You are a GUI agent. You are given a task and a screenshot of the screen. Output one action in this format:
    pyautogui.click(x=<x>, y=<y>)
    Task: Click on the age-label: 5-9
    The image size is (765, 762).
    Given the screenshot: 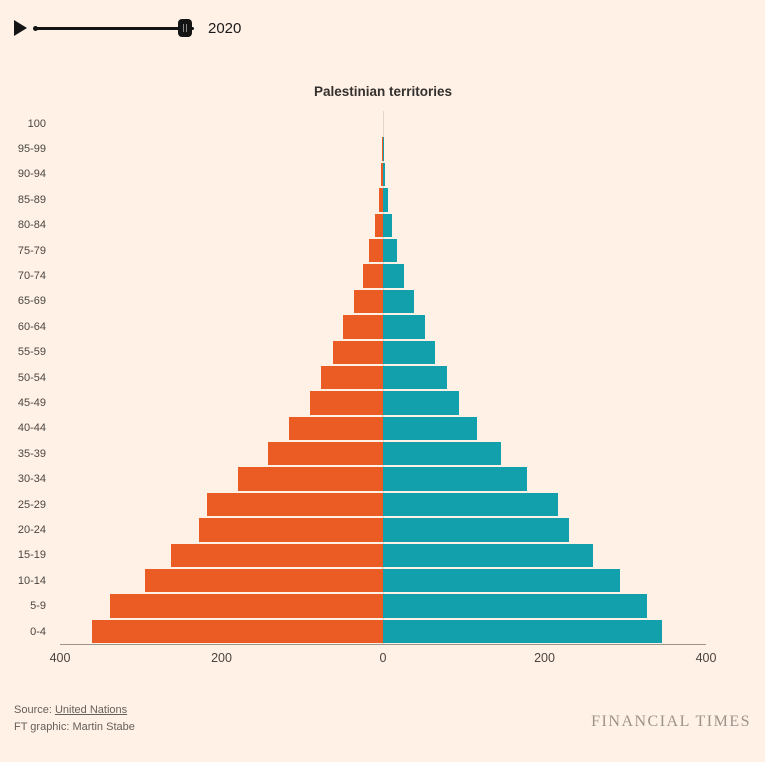 What is the action you would take?
    pyautogui.click(x=38, y=606)
    